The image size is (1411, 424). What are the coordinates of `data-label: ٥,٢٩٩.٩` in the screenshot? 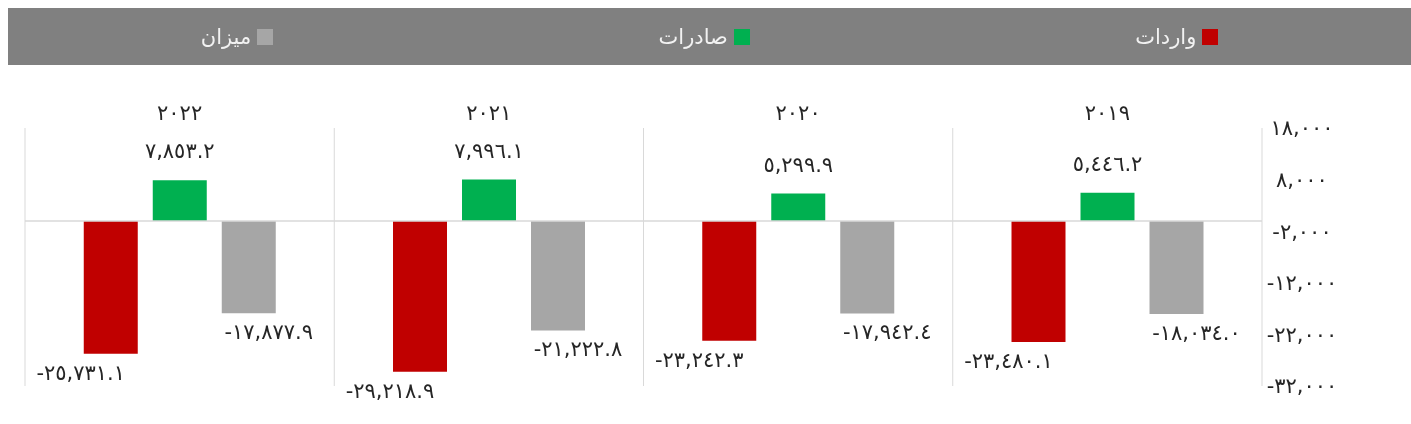 It's located at (798, 164).